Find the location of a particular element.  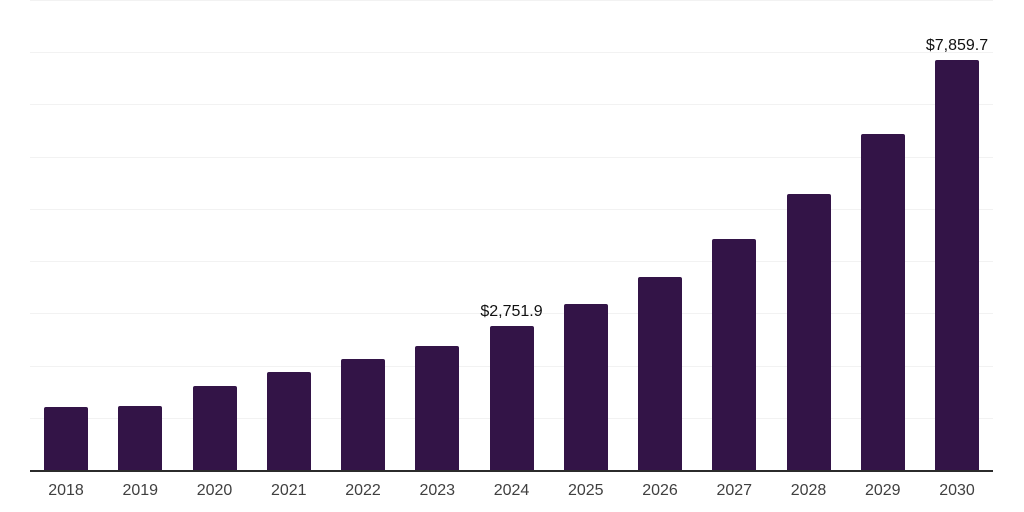

bar-2028 is located at coordinates (808, 331).